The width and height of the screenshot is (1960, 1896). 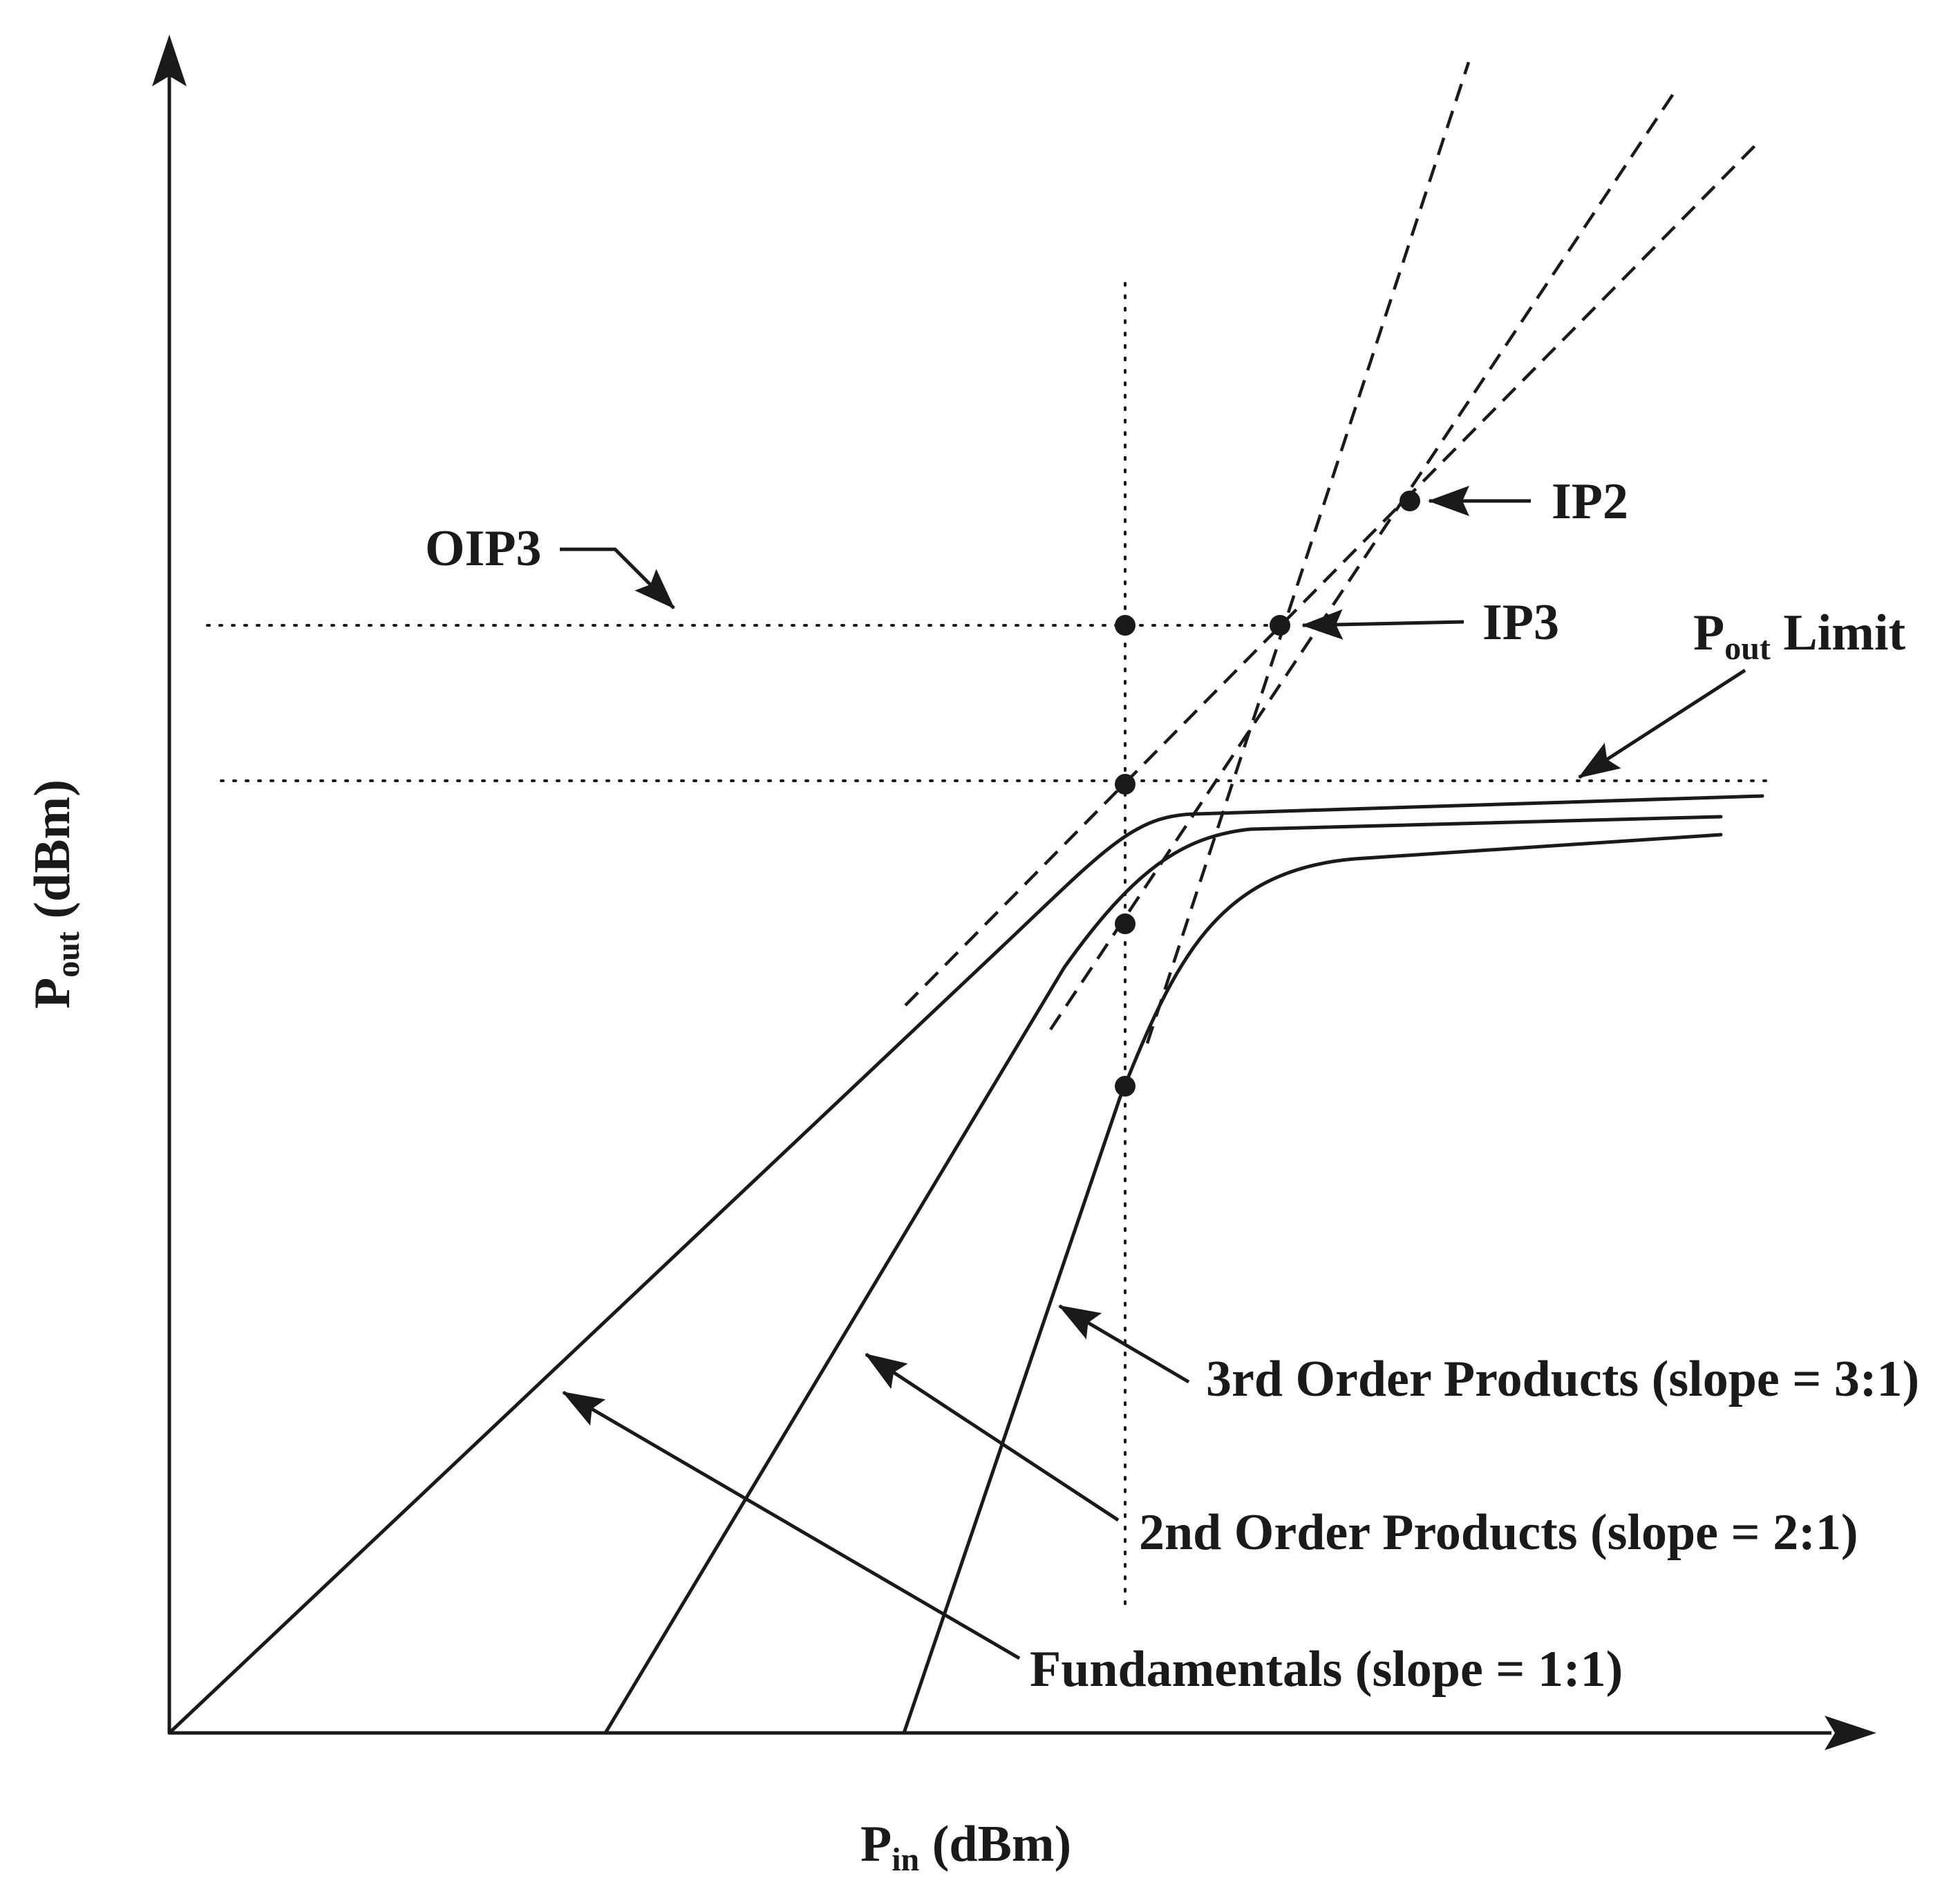 I want to click on x-axis-label-rest: (dBm), so click(x=995, y=1845).